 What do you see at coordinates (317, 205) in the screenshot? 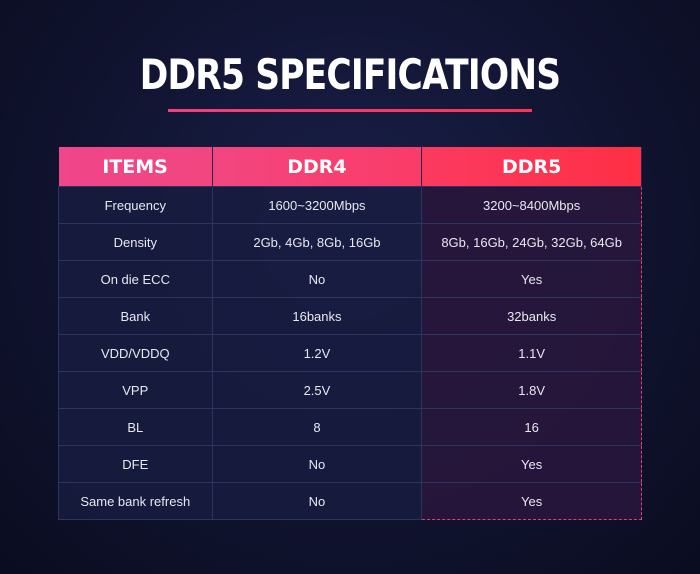
I see `table-cell: 1600~3200Mbps` at bounding box center [317, 205].